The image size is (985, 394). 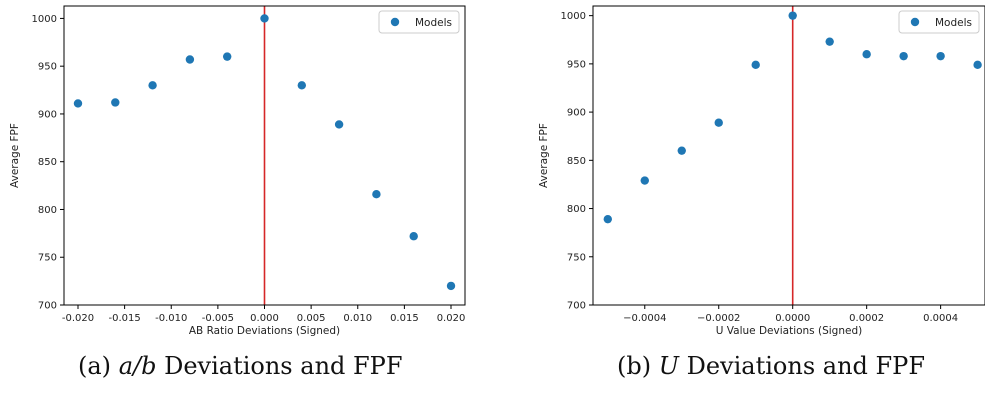 What do you see at coordinates (789, 331) in the screenshot?
I see `x-axis-label-b: U Value Deviations (Signed)` at bounding box center [789, 331].